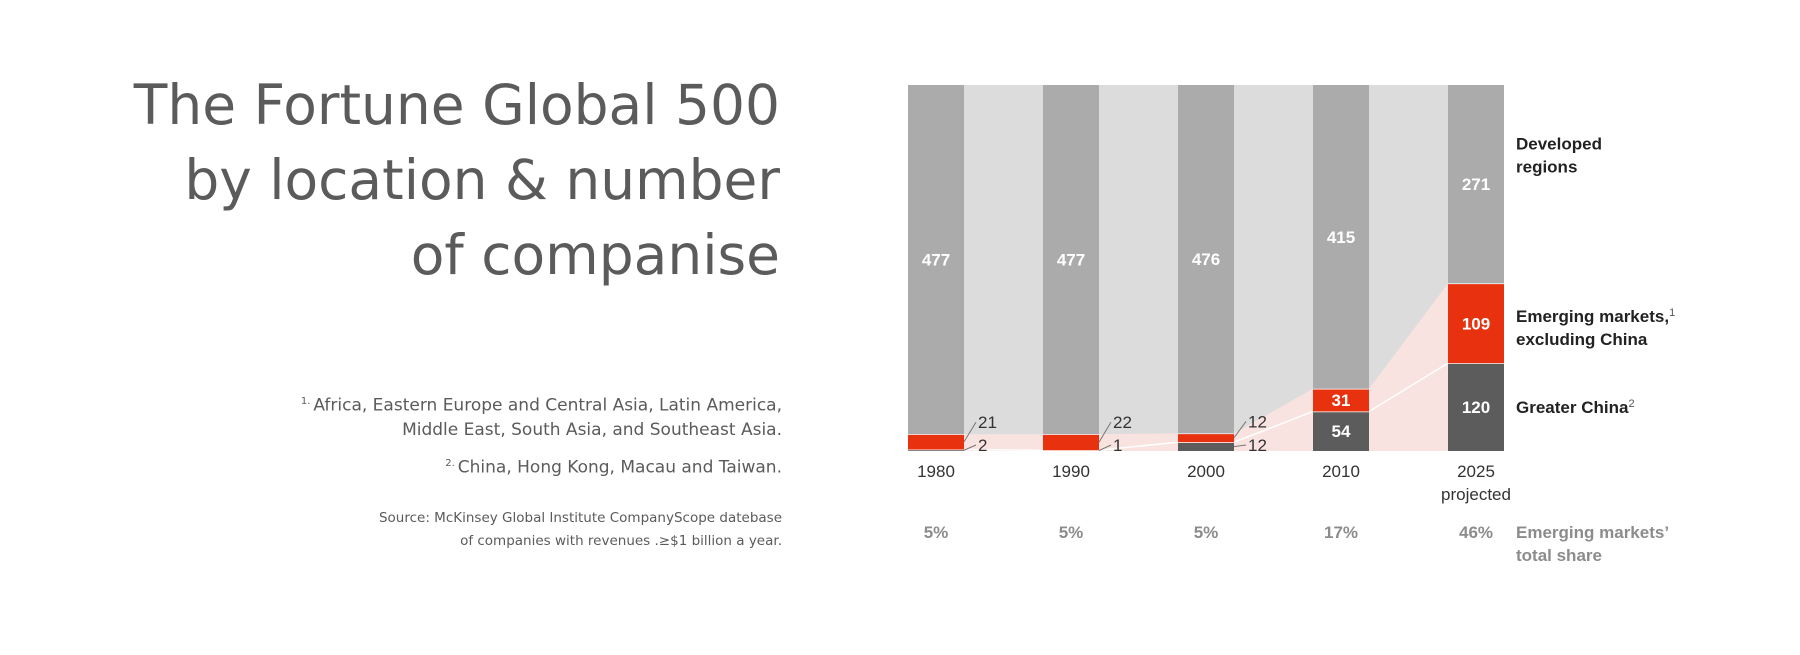 The width and height of the screenshot is (1800, 655). I want to click on bar-developed-regions-2000, so click(1206, 259).